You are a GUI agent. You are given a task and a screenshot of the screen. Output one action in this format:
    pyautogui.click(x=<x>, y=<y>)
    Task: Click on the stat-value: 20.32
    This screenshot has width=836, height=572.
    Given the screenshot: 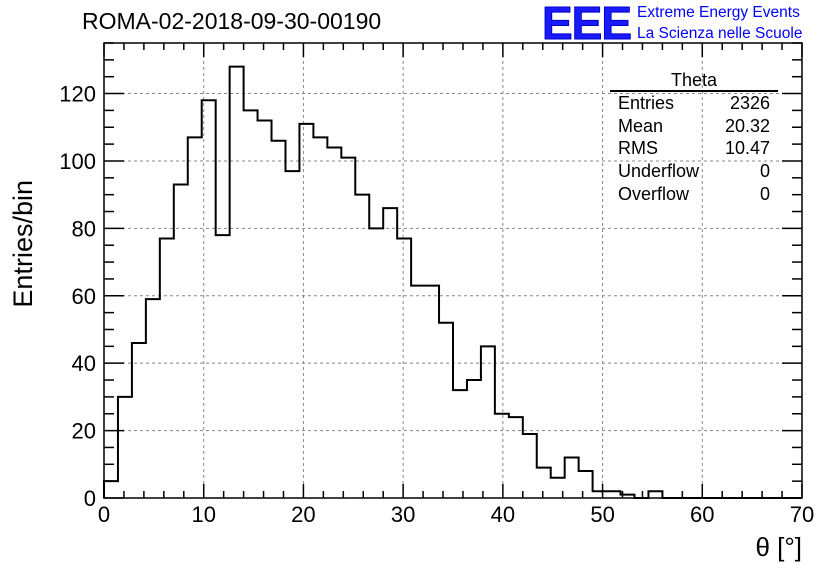 What is the action you would take?
    pyautogui.click(x=747, y=125)
    